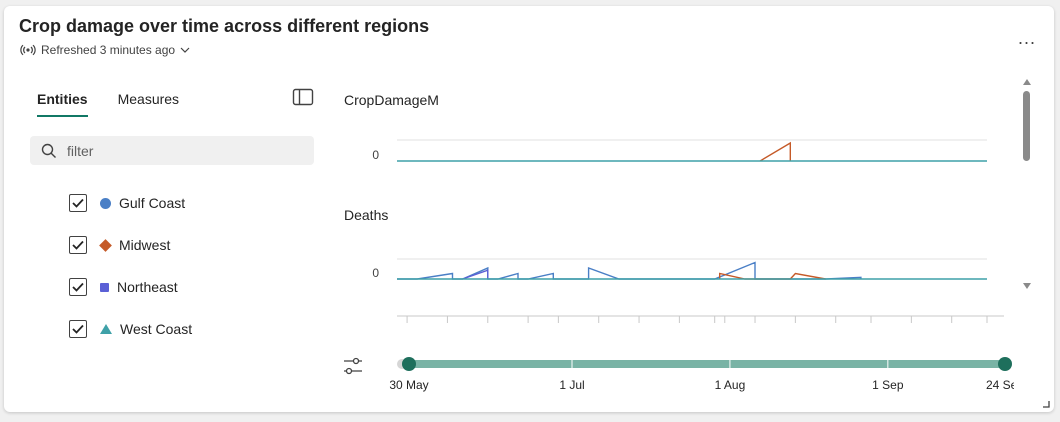  I want to click on live-broadcast-icon, so click(28, 50).